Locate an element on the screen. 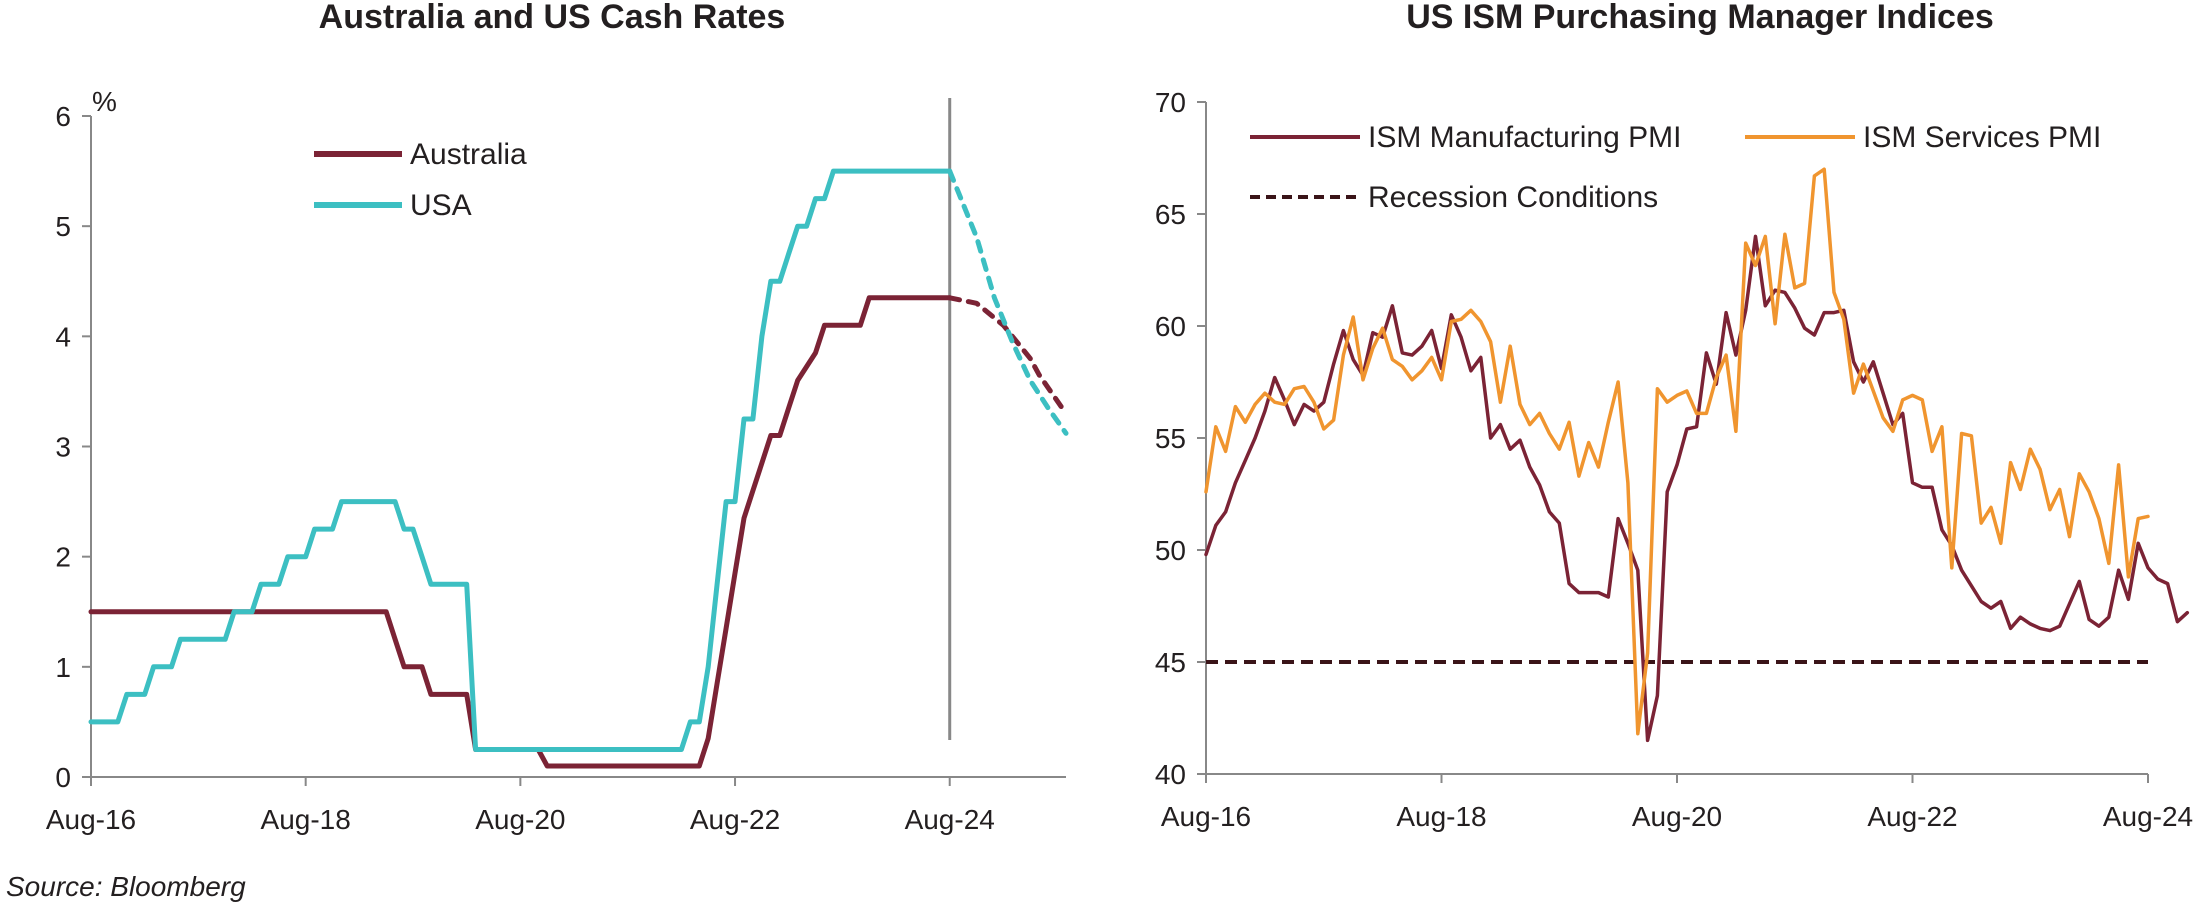 Image resolution: width=2202 pixels, height=906 pixels. y-tick-label: 0 is located at coordinates (63, 777).